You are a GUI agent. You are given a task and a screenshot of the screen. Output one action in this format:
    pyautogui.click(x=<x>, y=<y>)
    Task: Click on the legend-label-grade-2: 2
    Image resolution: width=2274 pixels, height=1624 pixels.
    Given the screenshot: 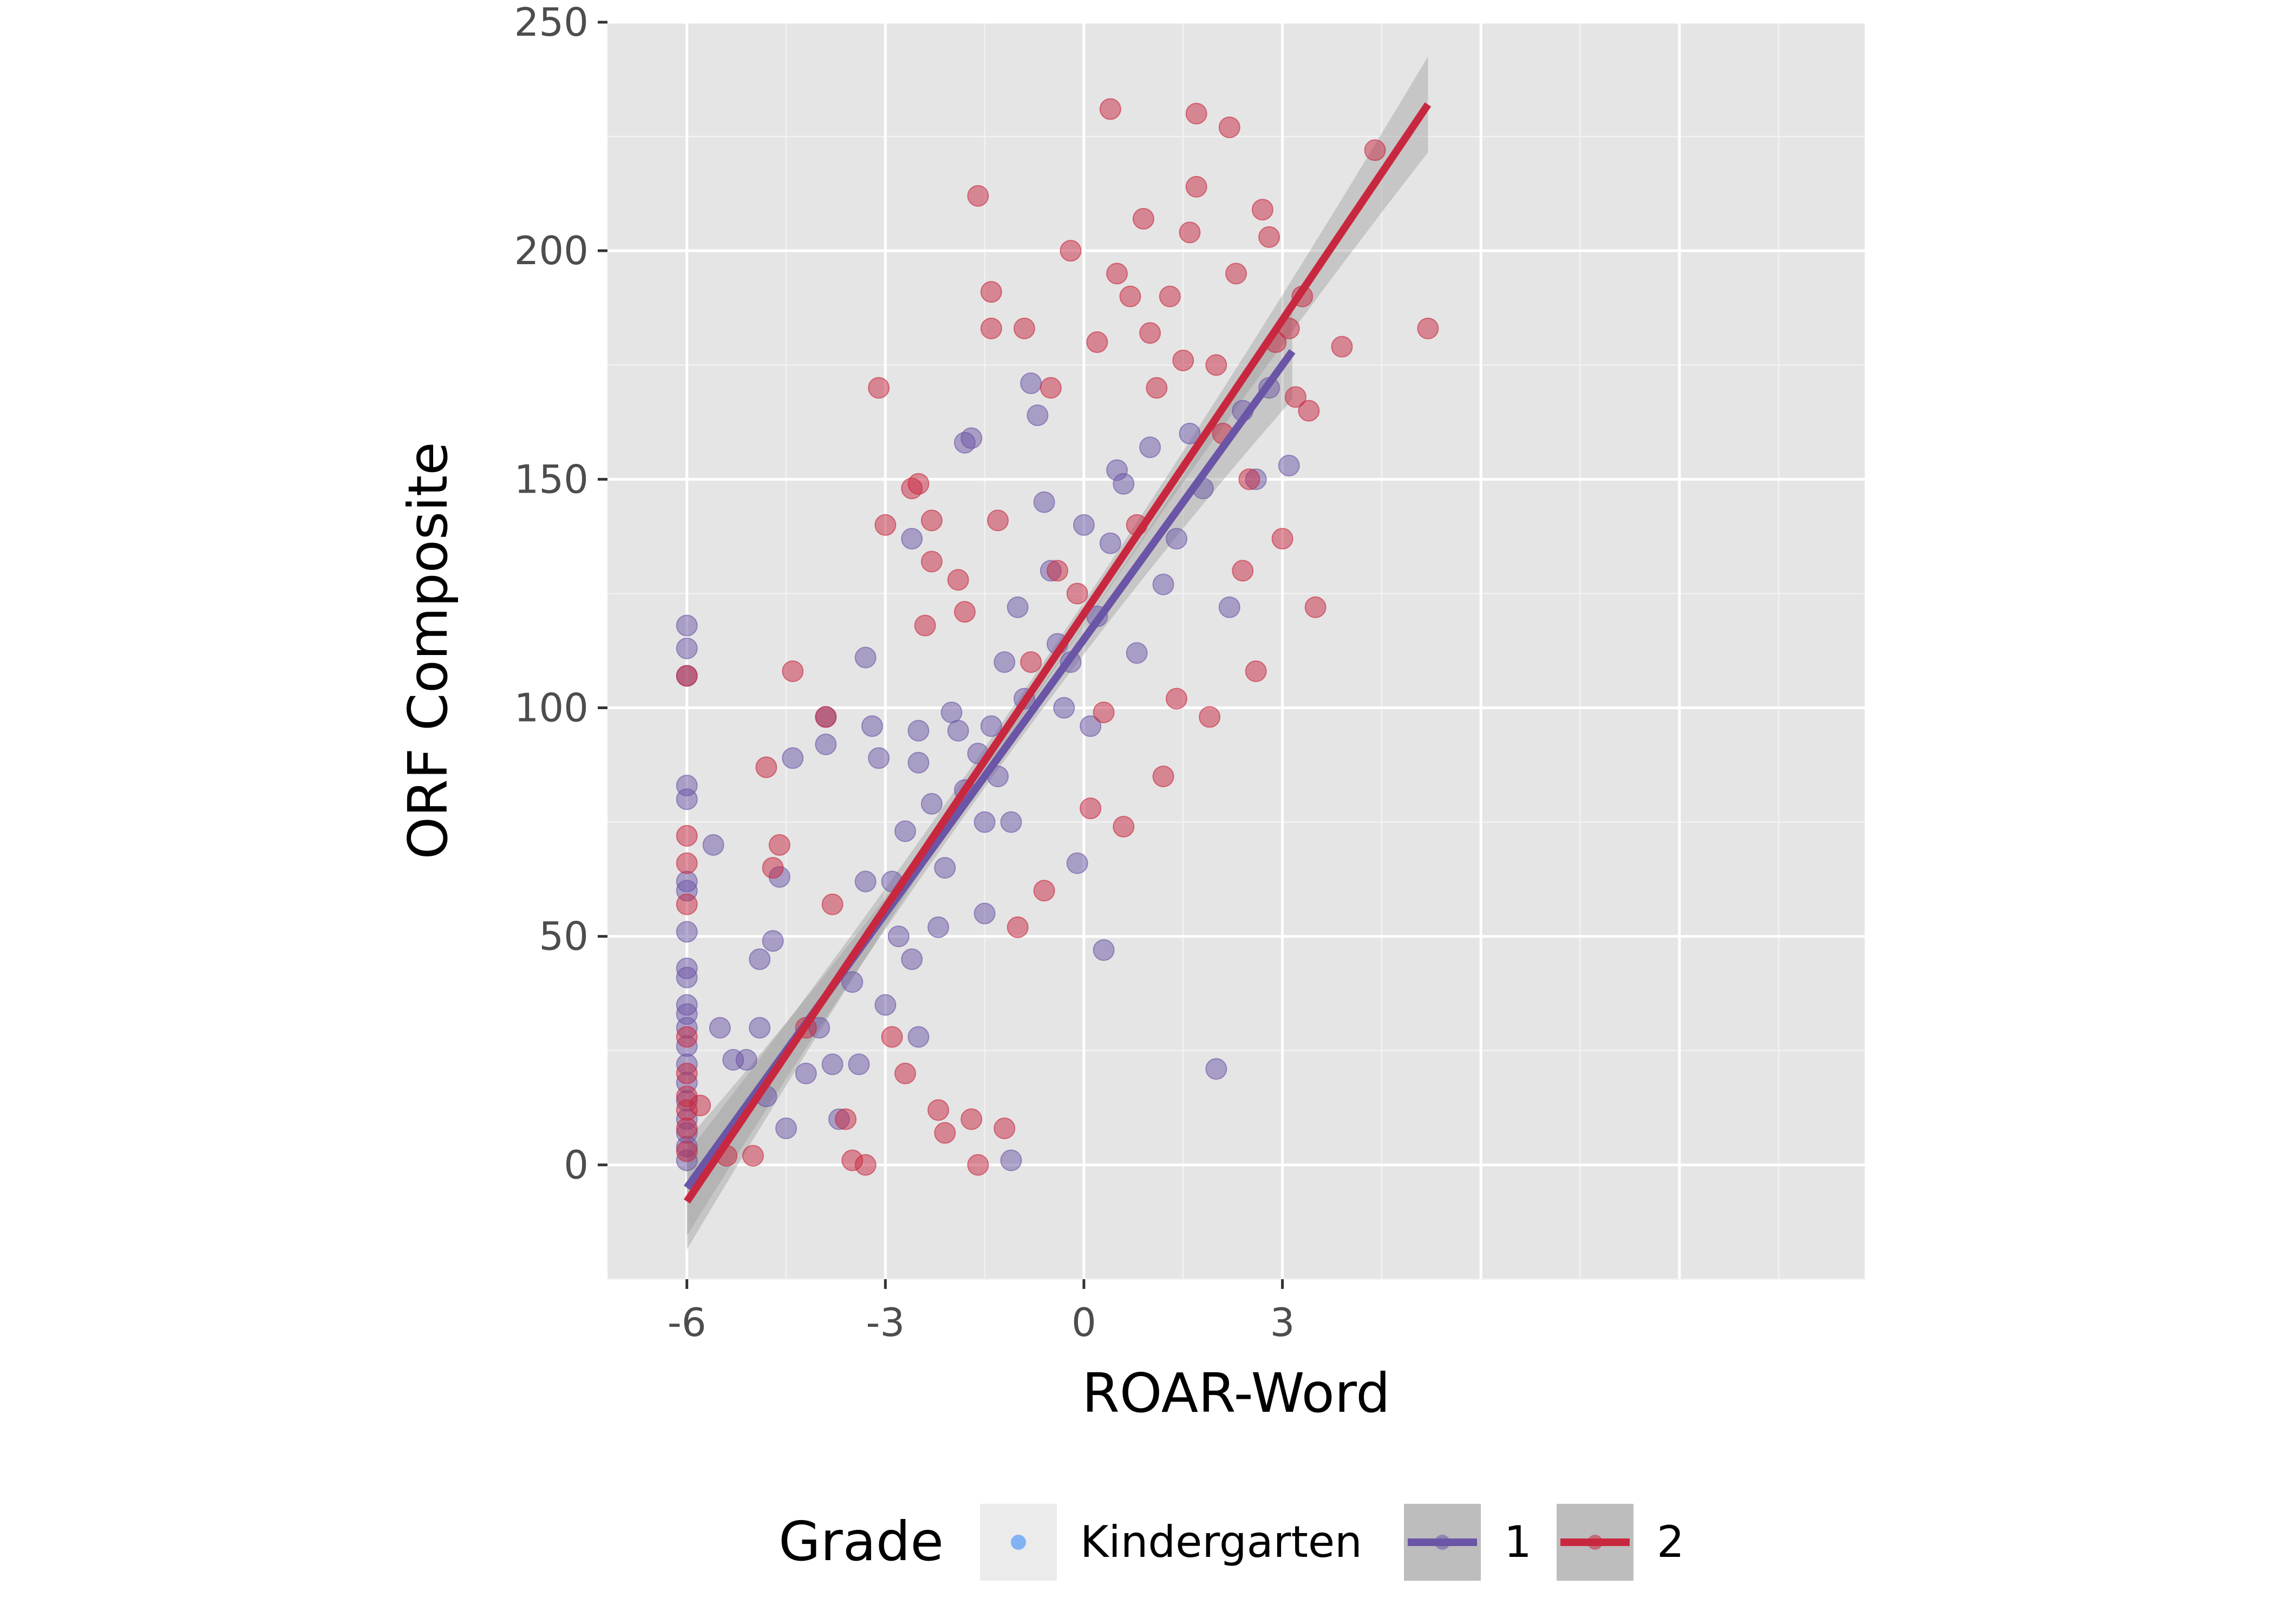 What is the action you would take?
    pyautogui.click(x=1671, y=1542)
    